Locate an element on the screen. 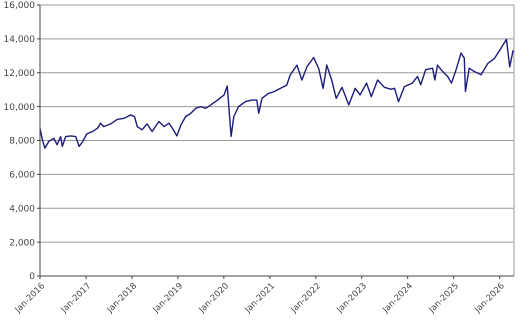  y-tick-label: 0 is located at coordinates (32, 277).